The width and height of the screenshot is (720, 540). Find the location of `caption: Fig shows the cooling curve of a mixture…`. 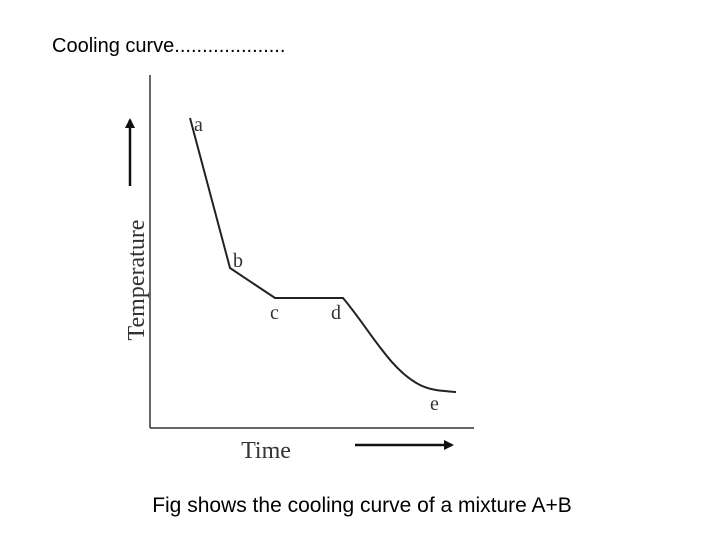

caption: Fig shows the cooling curve of a mixture… is located at coordinates (362, 505).